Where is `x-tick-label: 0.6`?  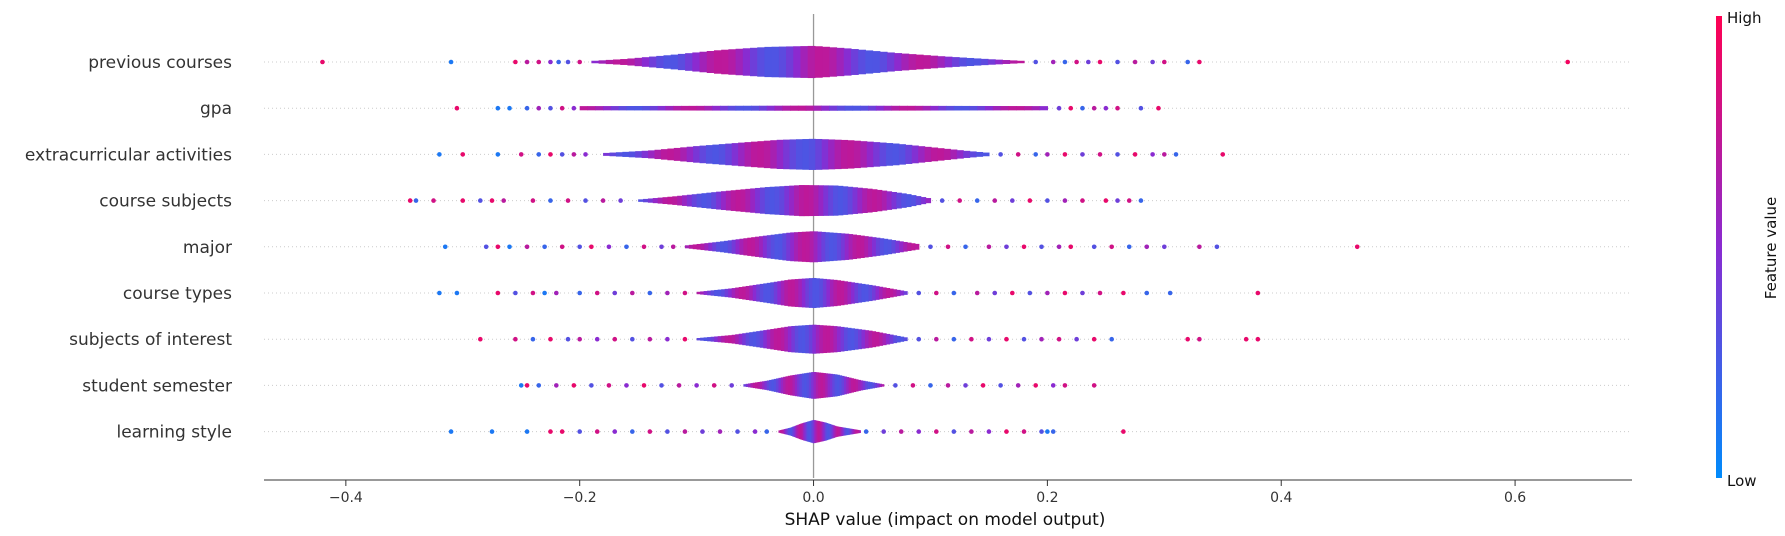 x-tick-label: 0.6 is located at coordinates (1515, 498).